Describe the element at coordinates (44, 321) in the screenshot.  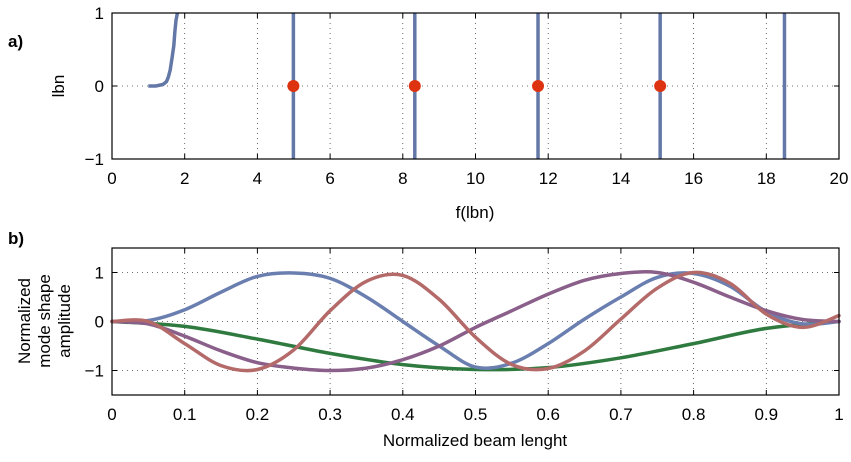
I see `chart-b-ylabel-line2: mode shape` at that location.